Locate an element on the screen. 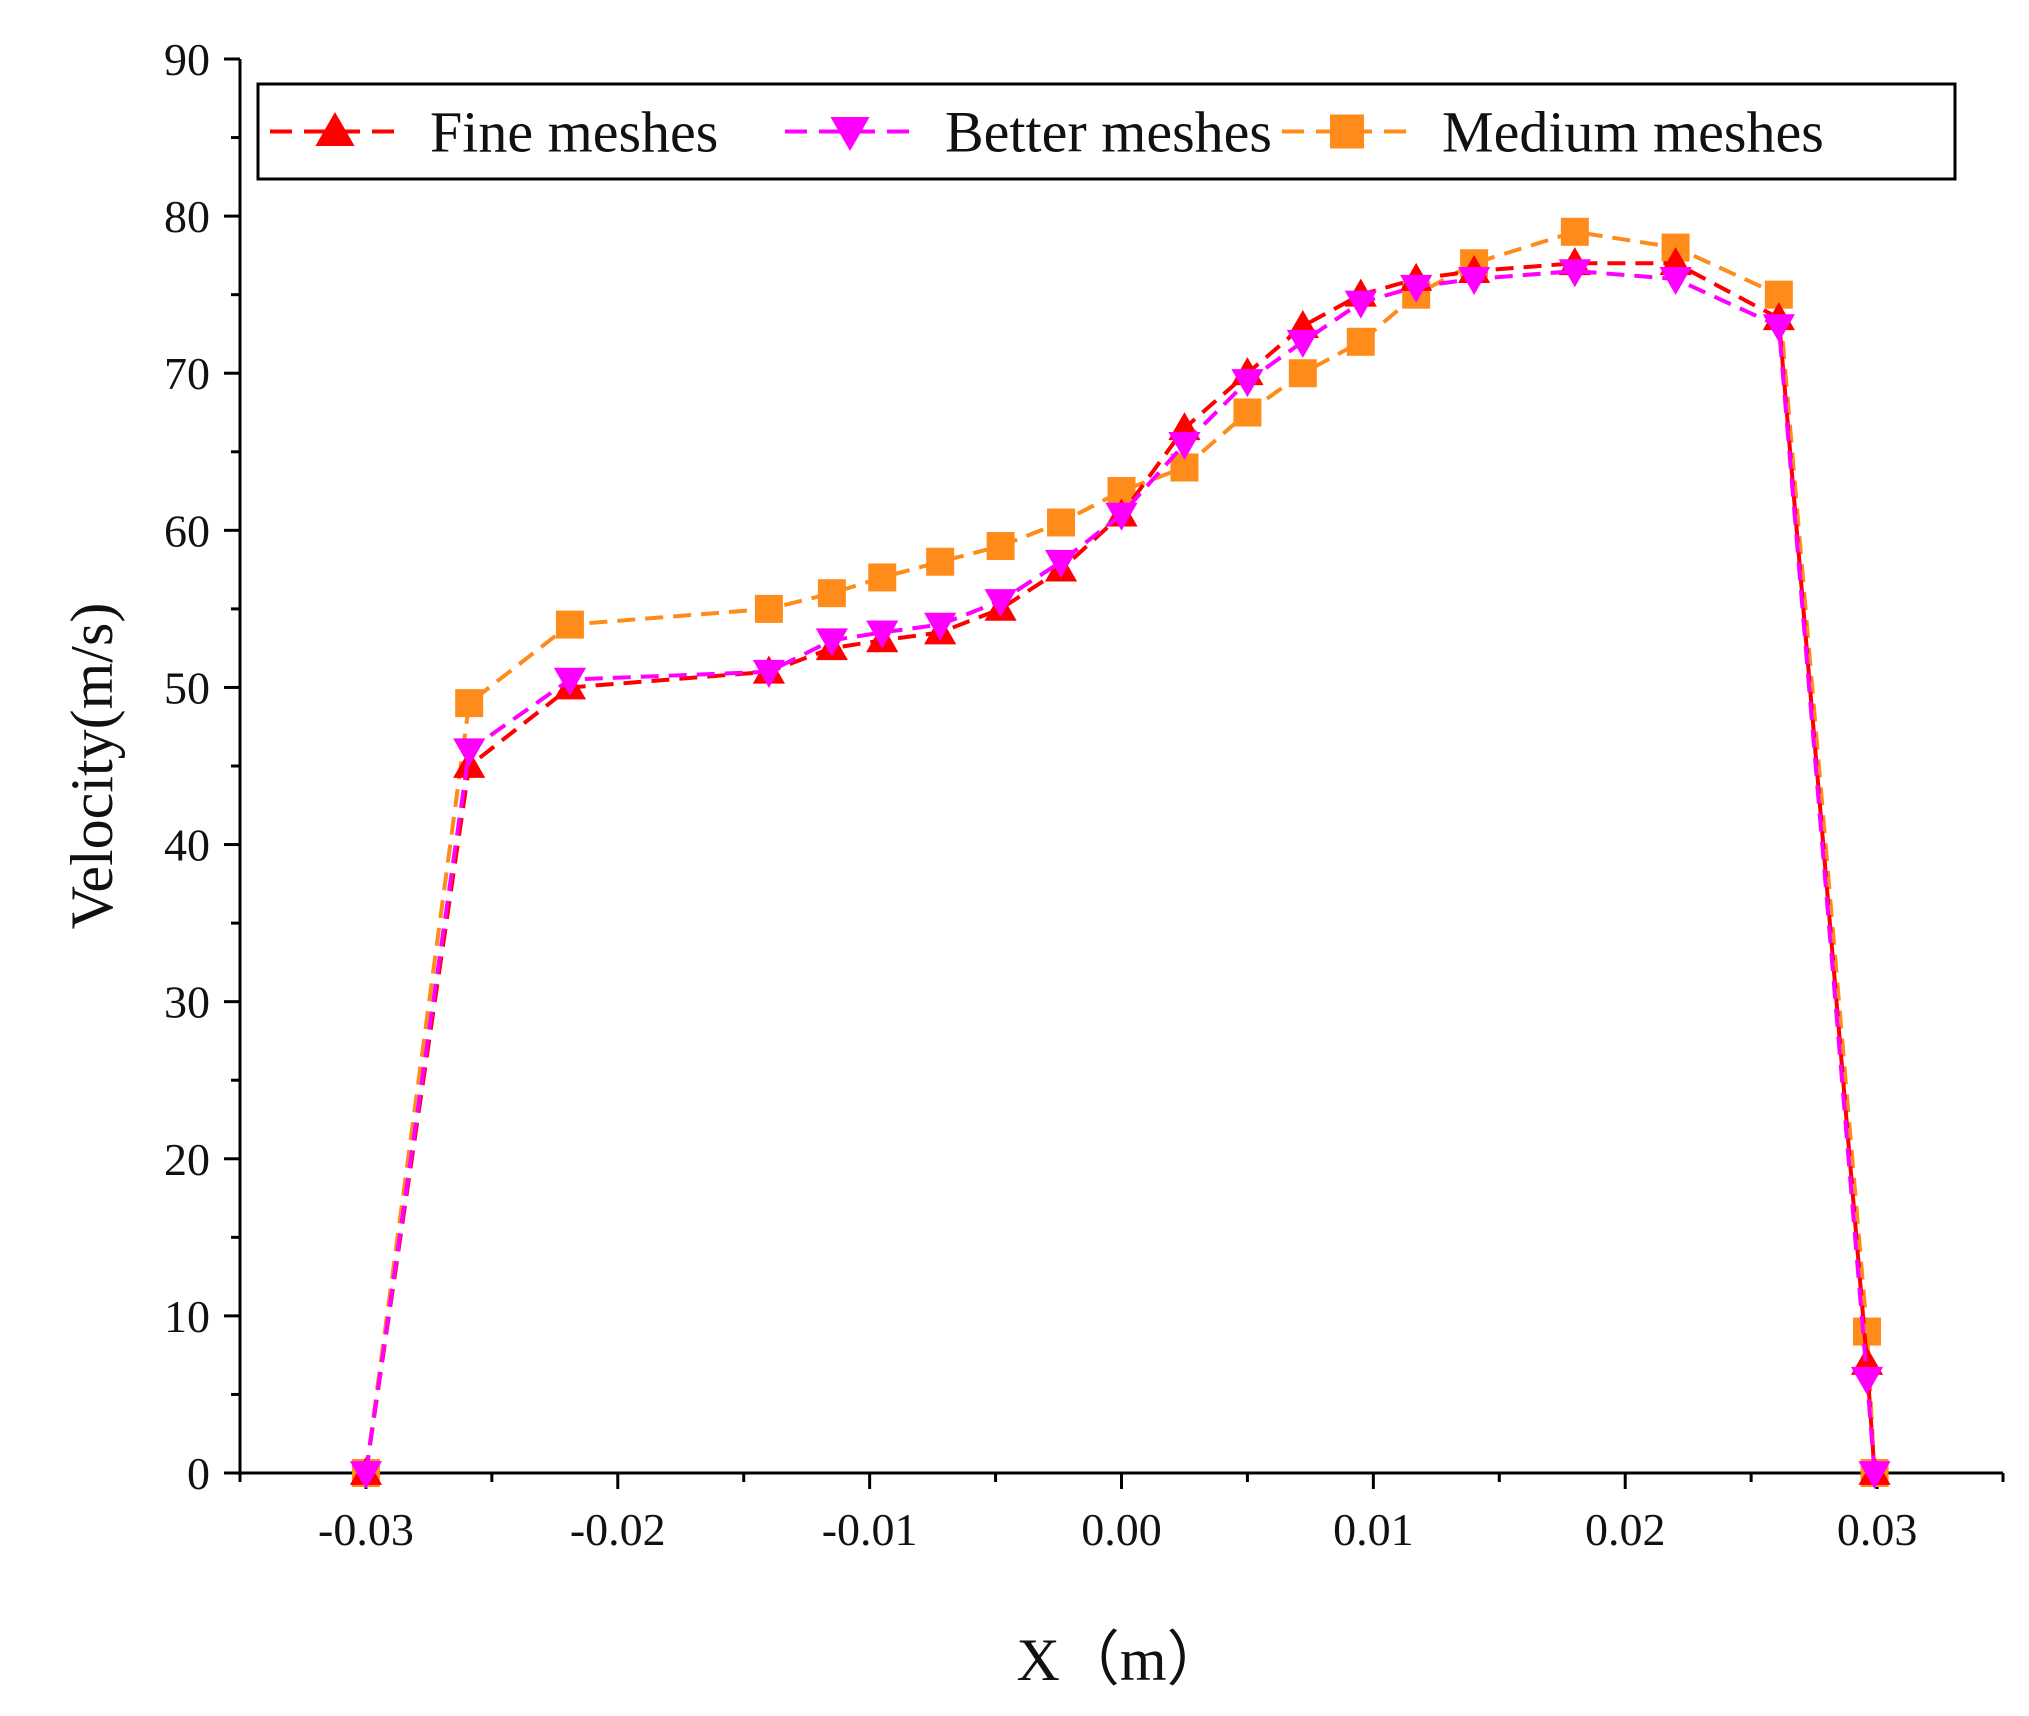 This screenshot has width=2029, height=1716. y-tick-label: 50 is located at coordinates (187, 687).